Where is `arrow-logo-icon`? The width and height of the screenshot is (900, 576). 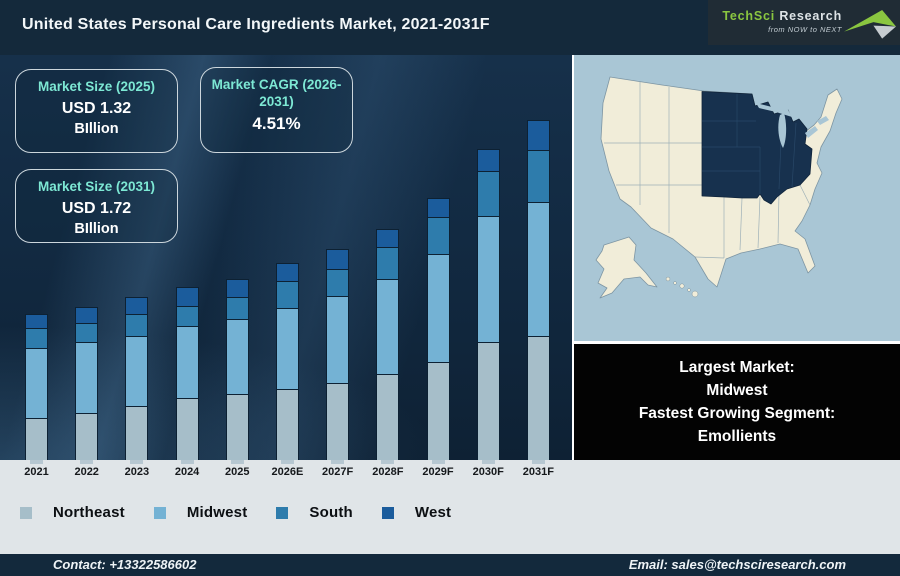
arrow-logo-icon is located at coordinates (870, 24).